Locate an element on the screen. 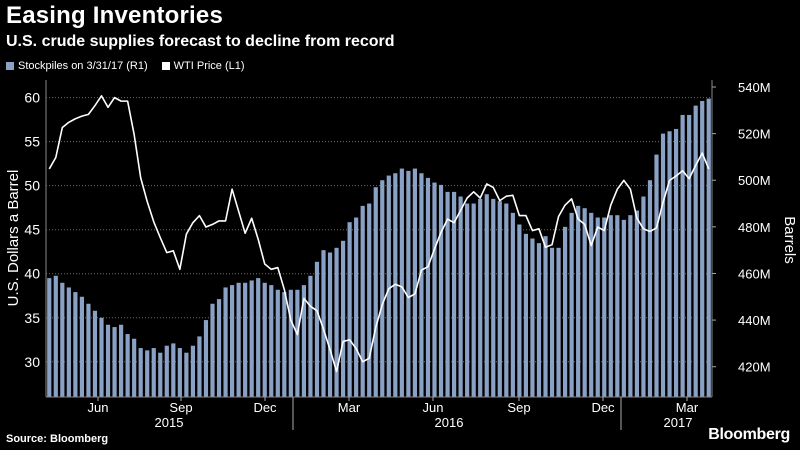 This screenshot has width=800, height=450. legend-label-stockpiles: Stockpiles on 3/31/17 (R1) is located at coordinates (83, 66).